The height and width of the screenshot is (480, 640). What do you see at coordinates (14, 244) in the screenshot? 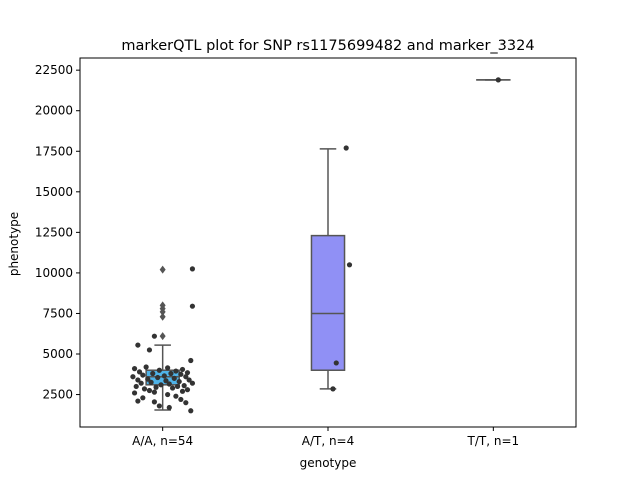
I see `y-axis-label: phenotype` at bounding box center [14, 244].